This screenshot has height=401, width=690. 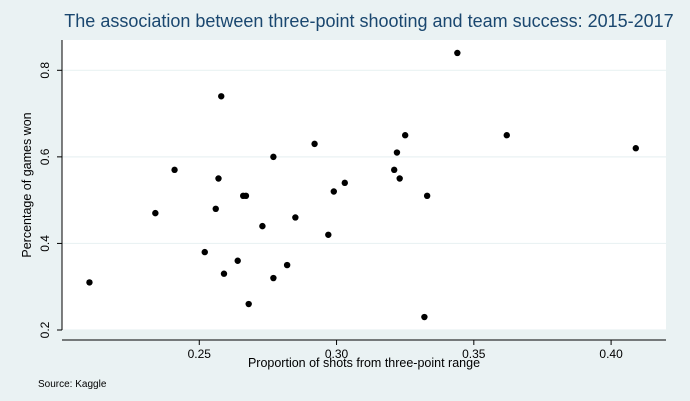 What do you see at coordinates (45, 156) in the screenshot?
I see `y-tick-label: 0.6` at bounding box center [45, 156].